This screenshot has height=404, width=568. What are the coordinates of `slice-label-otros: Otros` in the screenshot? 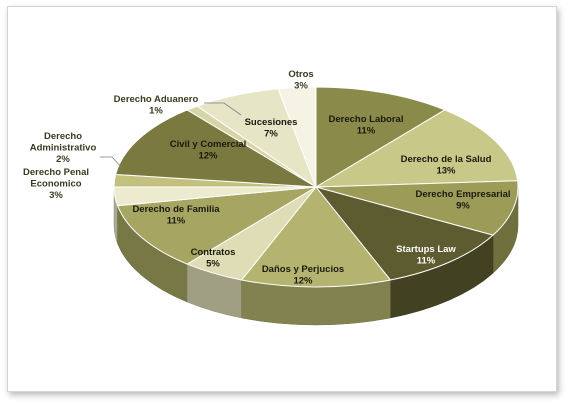 It's located at (300, 74).